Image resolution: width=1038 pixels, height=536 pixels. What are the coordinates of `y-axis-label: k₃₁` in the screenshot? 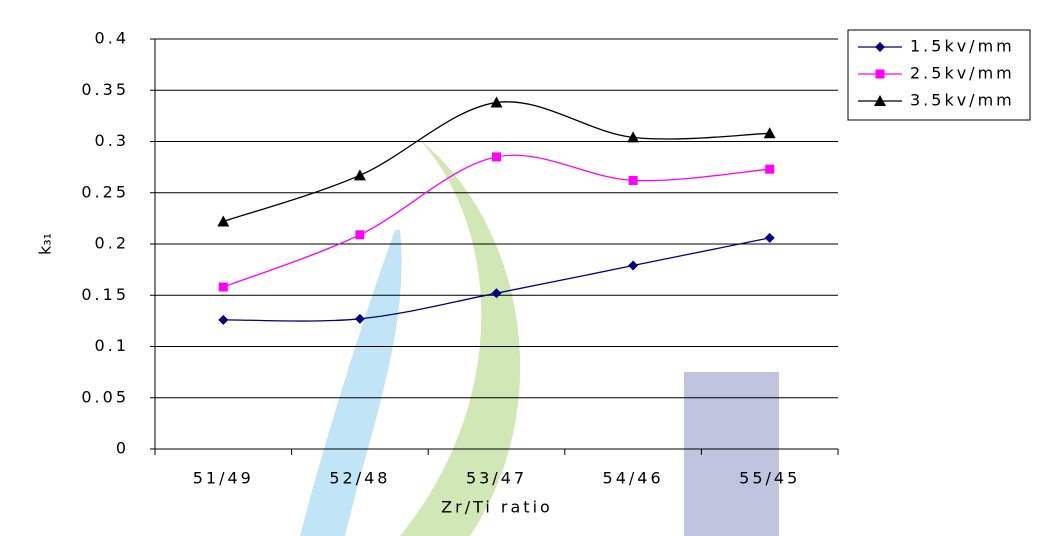 It's located at (45, 244).